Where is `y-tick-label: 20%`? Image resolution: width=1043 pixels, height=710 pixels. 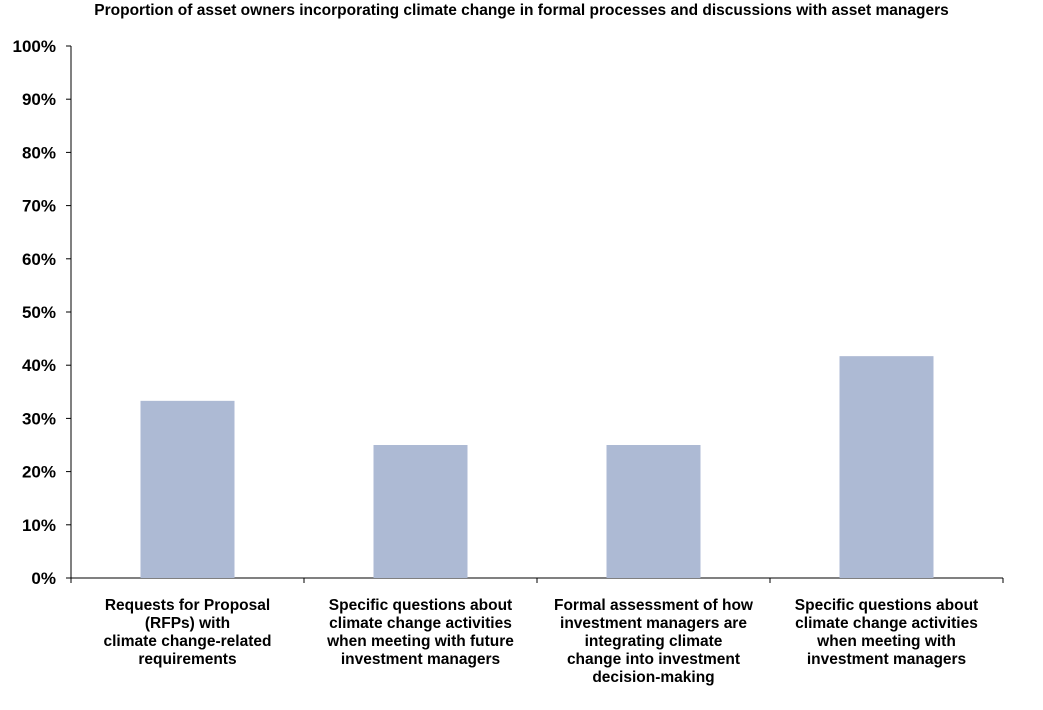 y-tick-label: 20% is located at coordinates (39, 472).